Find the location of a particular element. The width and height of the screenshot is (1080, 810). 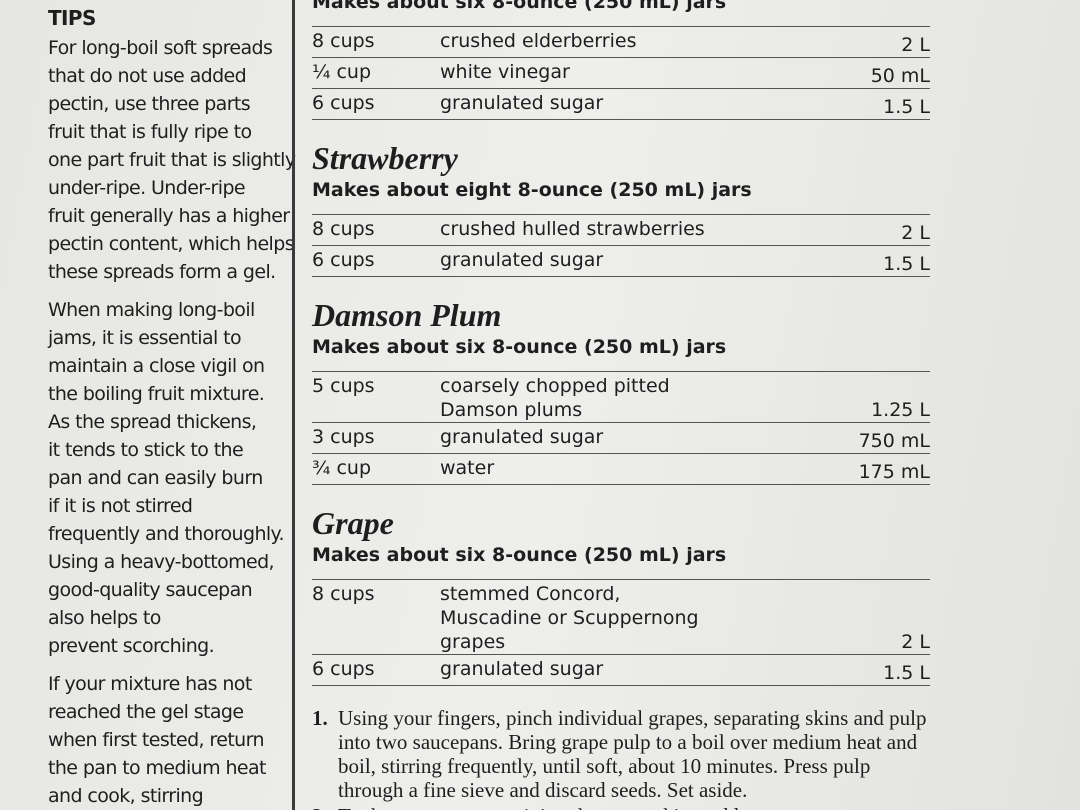

tip-line: As the spread thickens, is located at coordinates (152, 422).